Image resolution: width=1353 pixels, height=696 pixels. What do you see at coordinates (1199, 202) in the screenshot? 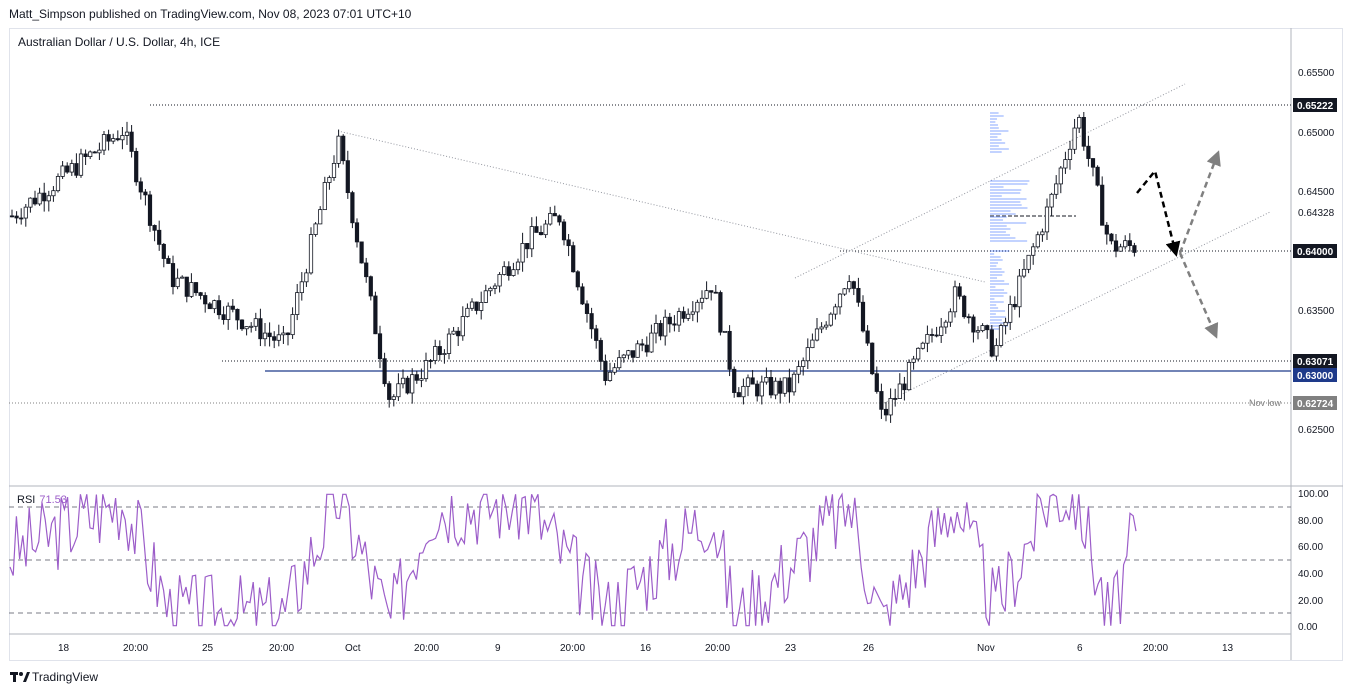
I see `projection-arrow-grey-up` at bounding box center [1199, 202].